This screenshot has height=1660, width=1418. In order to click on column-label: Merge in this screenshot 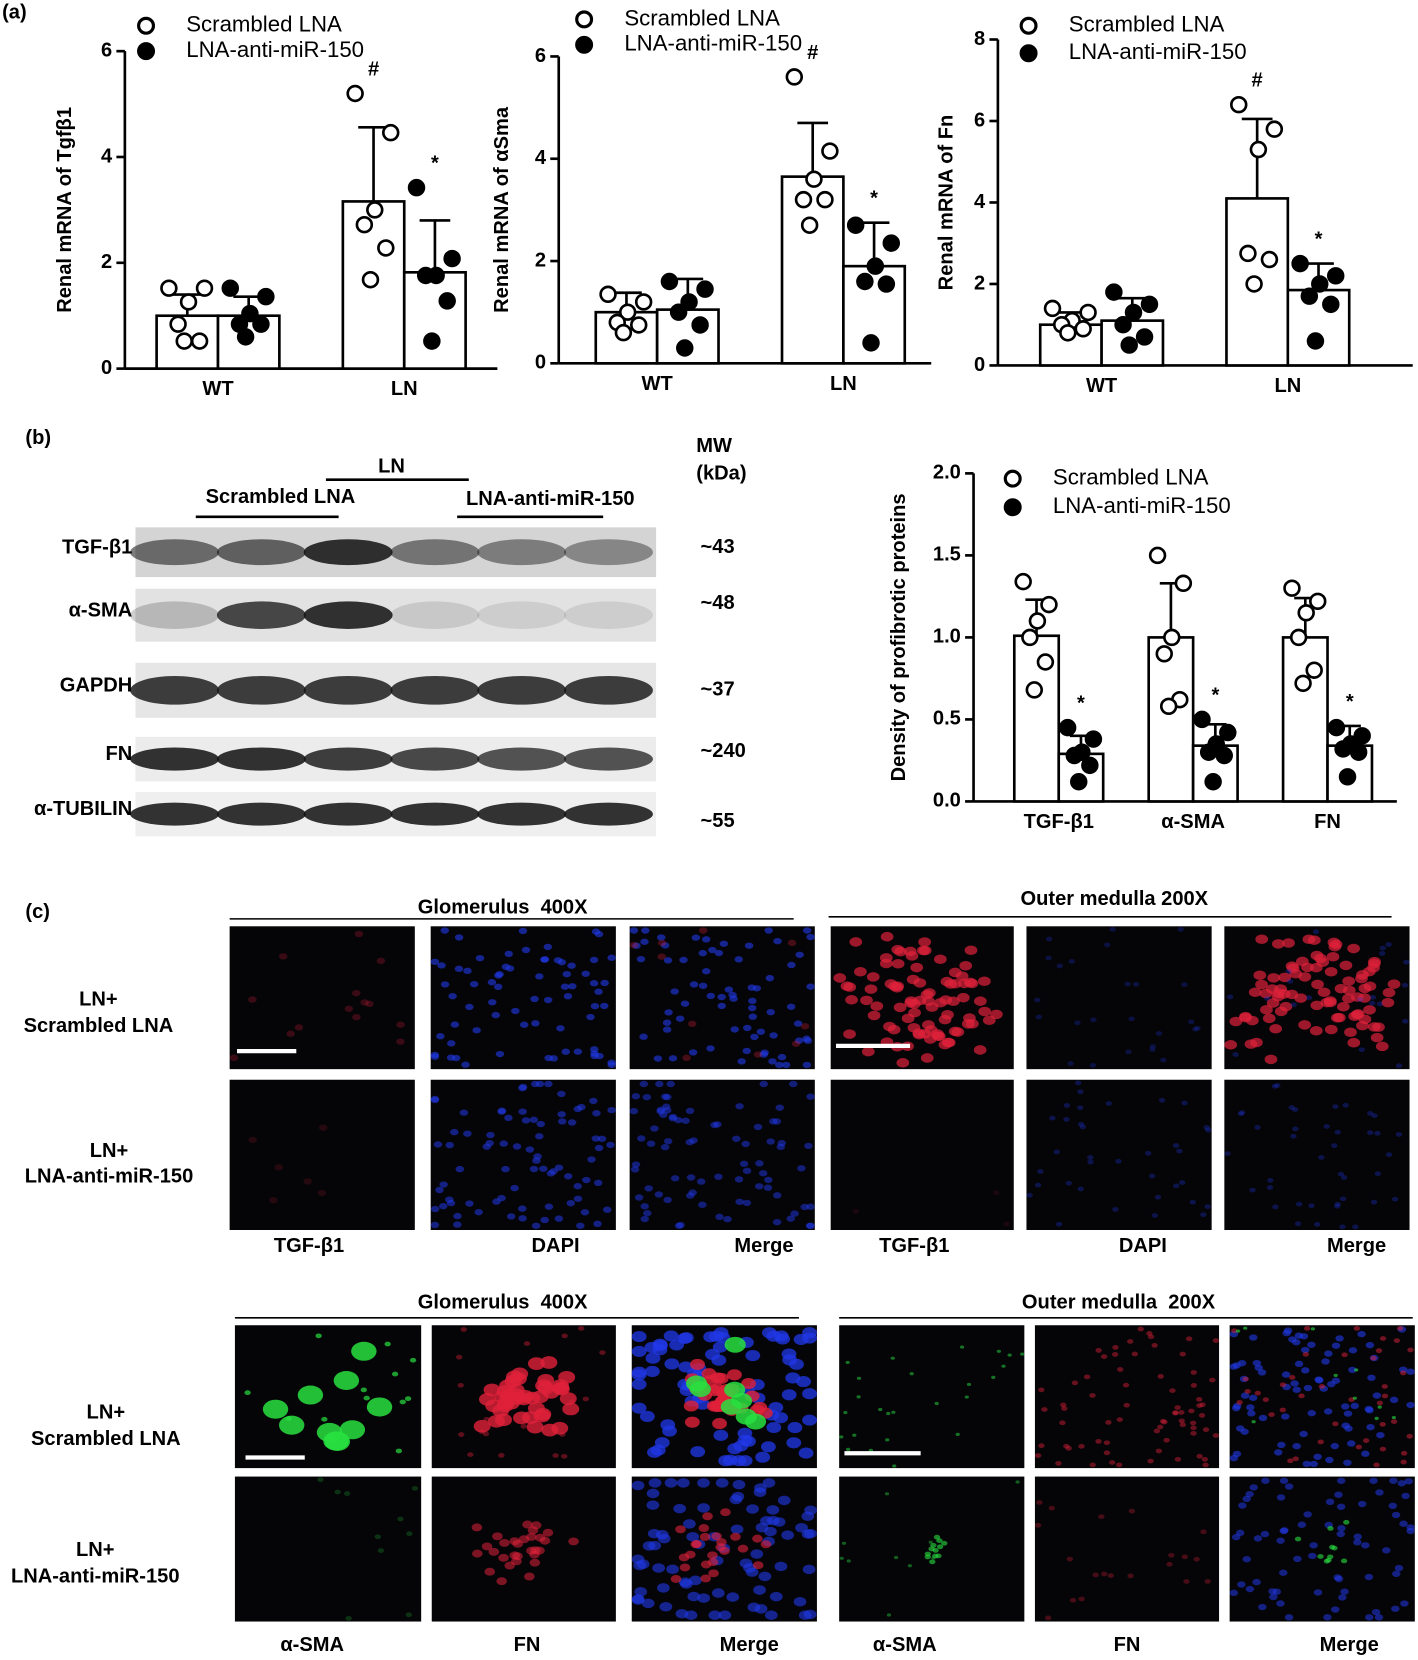, I will do `click(1356, 1246)`.